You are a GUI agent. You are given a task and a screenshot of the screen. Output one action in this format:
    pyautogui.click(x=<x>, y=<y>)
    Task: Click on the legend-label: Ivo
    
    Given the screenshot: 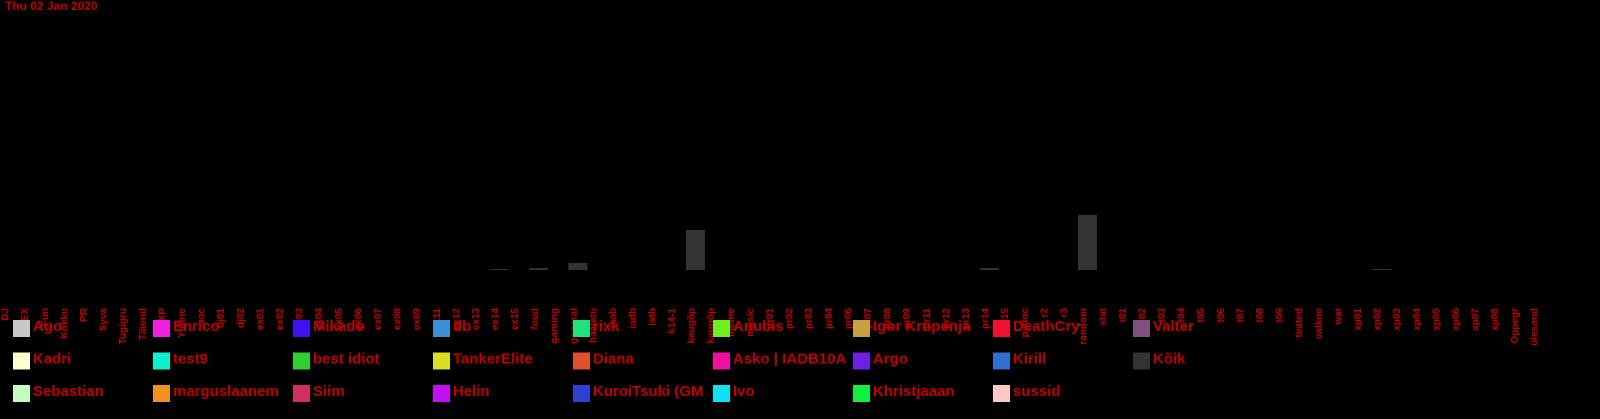 What is the action you would take?
    pyautogui.click(x=744, y=391)
    